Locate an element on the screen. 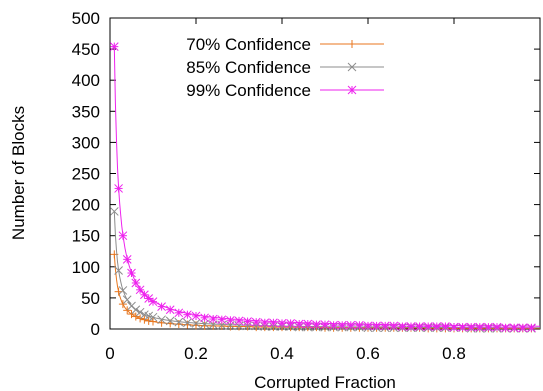 The width and height of the screenshot is (543, 391). x-tick-label: 0.4 is located at coordinates (282, 353).